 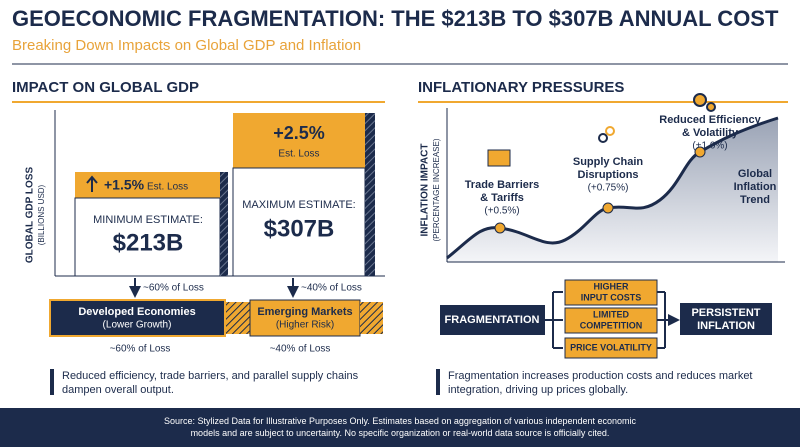 I want to click on axis-label: GLOBAL GDP LOSS, so click(x=30, y=215).